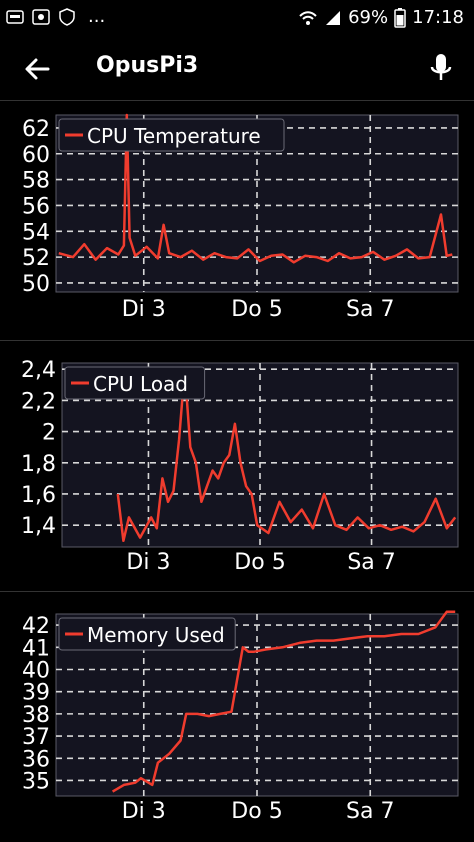  What do you see at coordinates (36, 129) in the screenshot?
I see `y-tick-label: 62` at bounding box center [36, 129].